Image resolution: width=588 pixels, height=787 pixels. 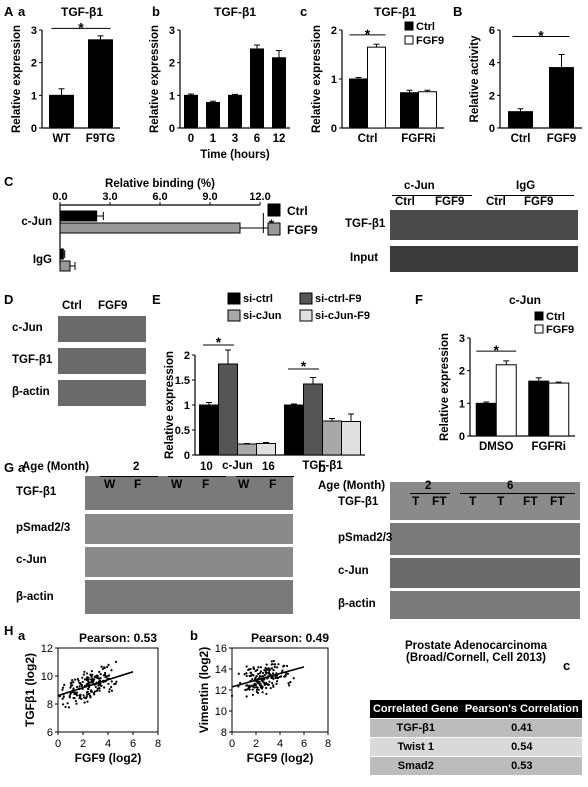 I want to click on panel-letter-Gb: b, so click(x=322, y=467).